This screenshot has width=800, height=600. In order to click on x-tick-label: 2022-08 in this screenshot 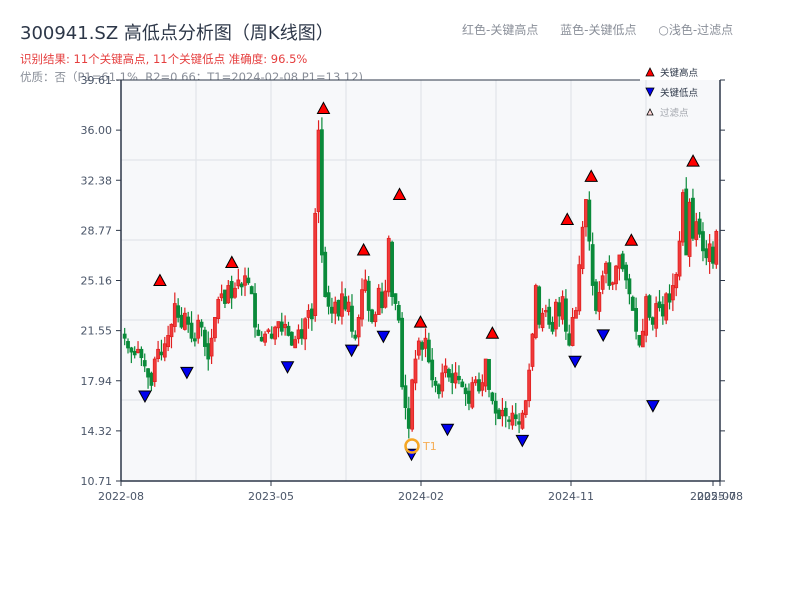, I will do `click(121, 496)`.